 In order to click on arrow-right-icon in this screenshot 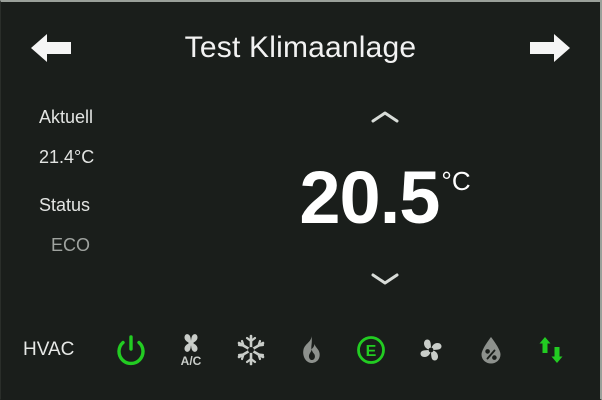, I will do `click(550, 48)`.